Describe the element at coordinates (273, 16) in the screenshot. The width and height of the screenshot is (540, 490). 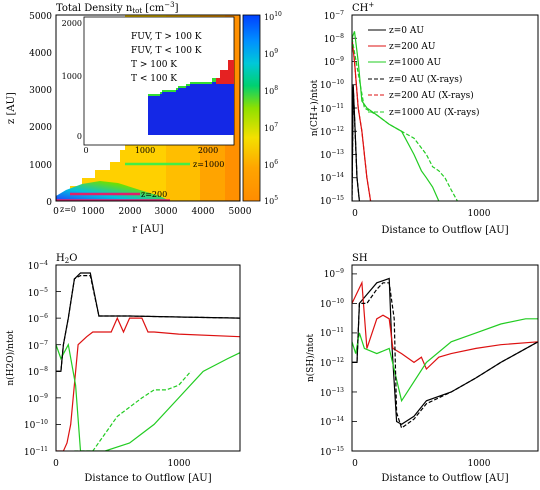
I see `colorbar-tick-1e10: 10¹⁰` at that location.